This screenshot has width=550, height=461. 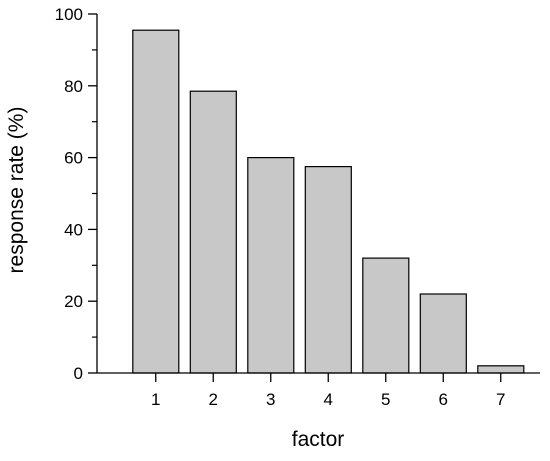 I want to click on y-tick-label-60: 60, so click(x=73, y=158).